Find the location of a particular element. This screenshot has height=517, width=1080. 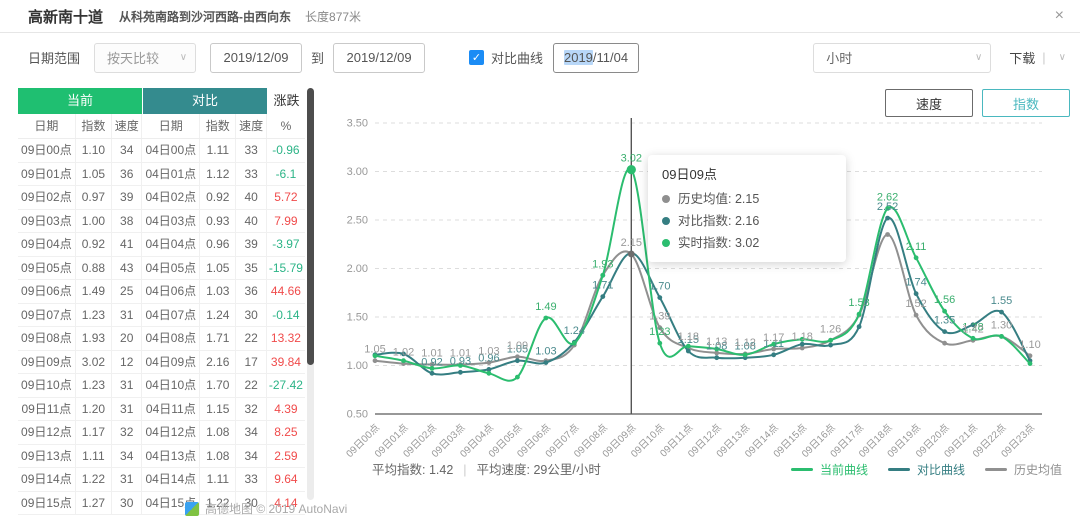

table-row: 09日00点 1.10 34 04日00点 1.11 33 -0.96 is located at coordinates (161, 151).